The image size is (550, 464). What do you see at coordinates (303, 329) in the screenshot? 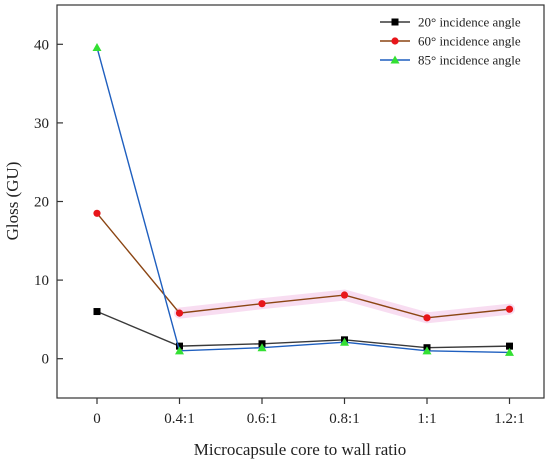
I see `series-0-line` at bounding box center [303, 329].